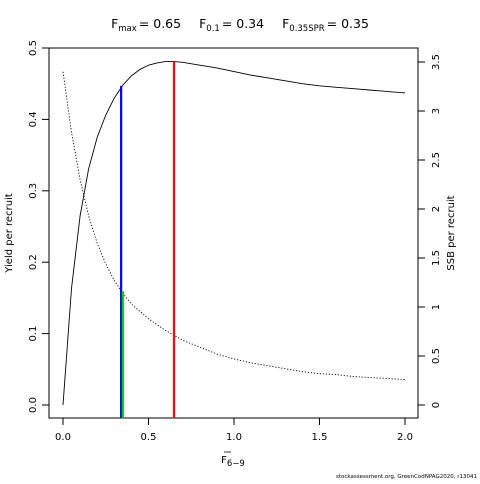 Image resolution: width=480 pixels, height=484 pixels. Describe the element at coordinates (430, 231) in the screenshot. I see `y-axis-right: 0 0.5 1 1.5 2 2.5 3 3.5` at that location.